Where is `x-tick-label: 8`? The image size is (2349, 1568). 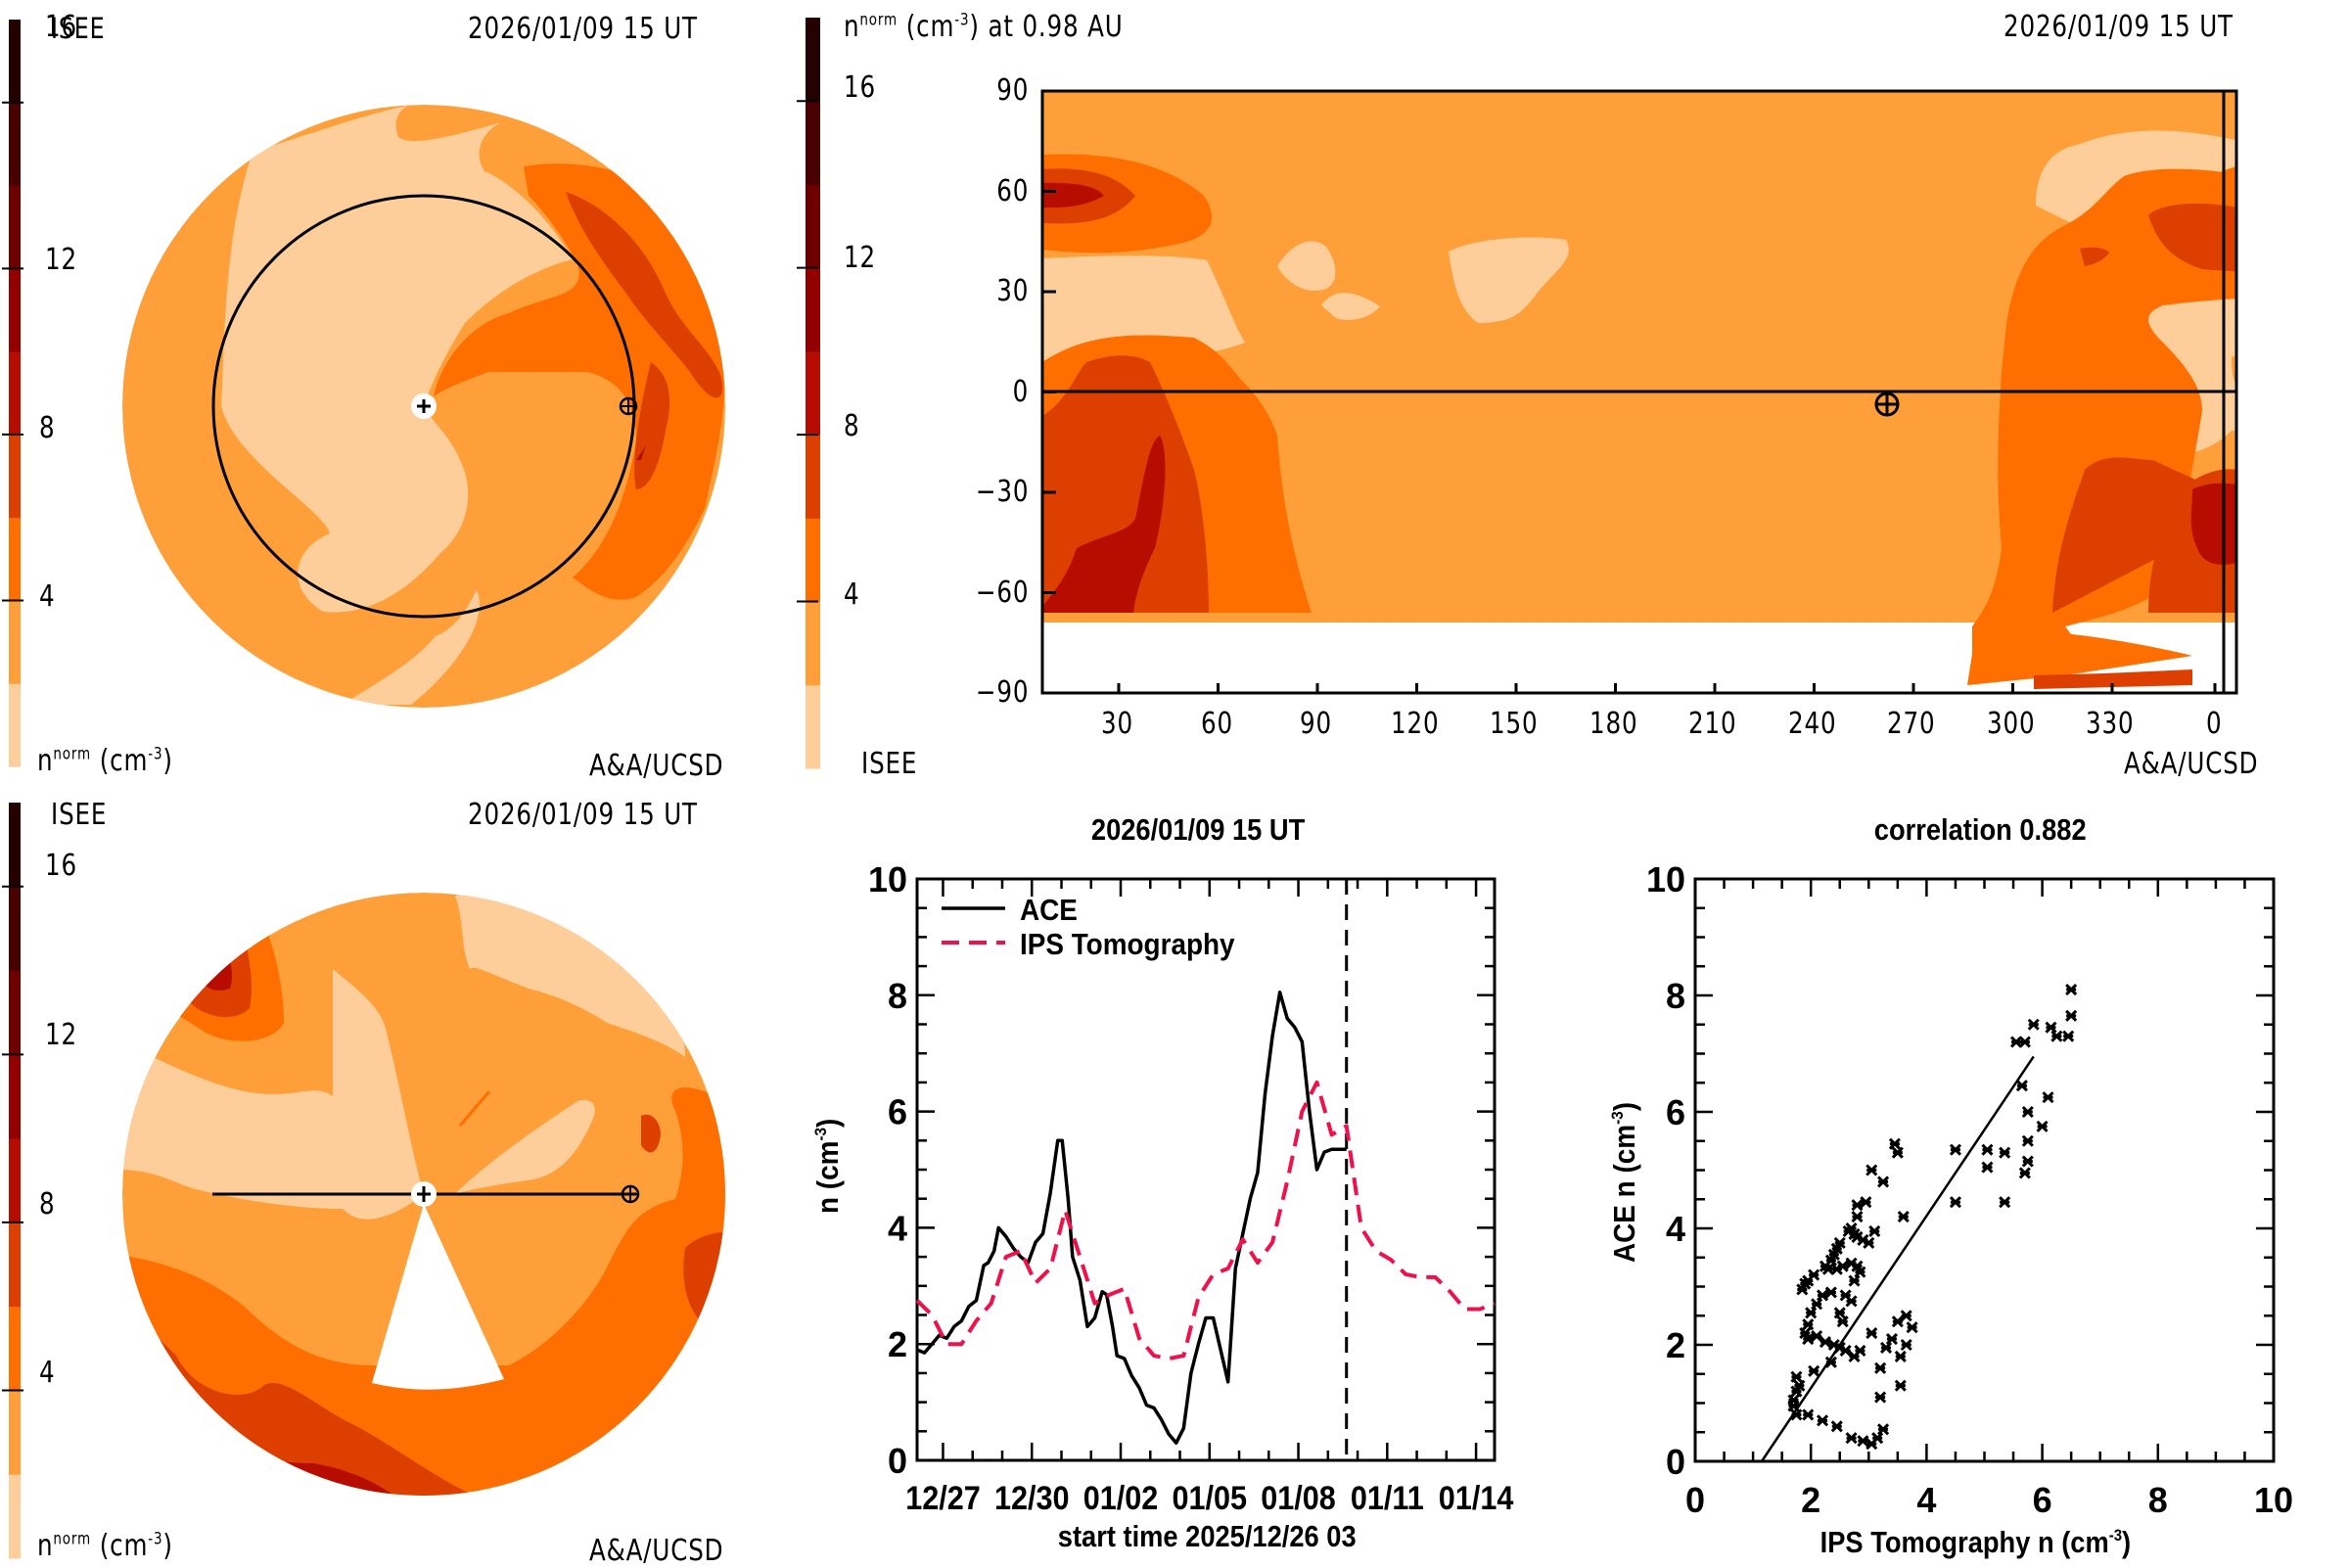
x-tick-label: 8 is located at coordinates (2158, 1500).